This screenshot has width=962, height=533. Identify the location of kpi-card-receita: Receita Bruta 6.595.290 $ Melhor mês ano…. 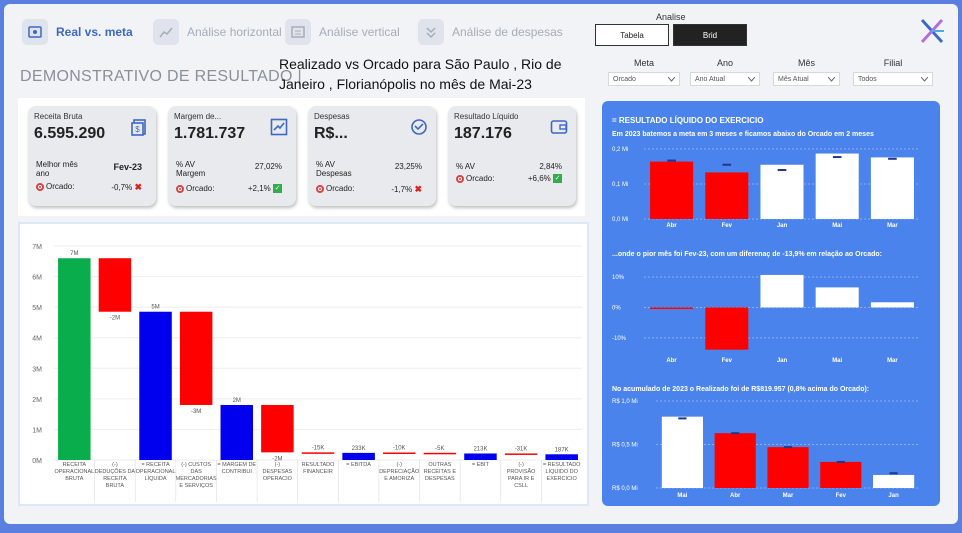
(92, 156).